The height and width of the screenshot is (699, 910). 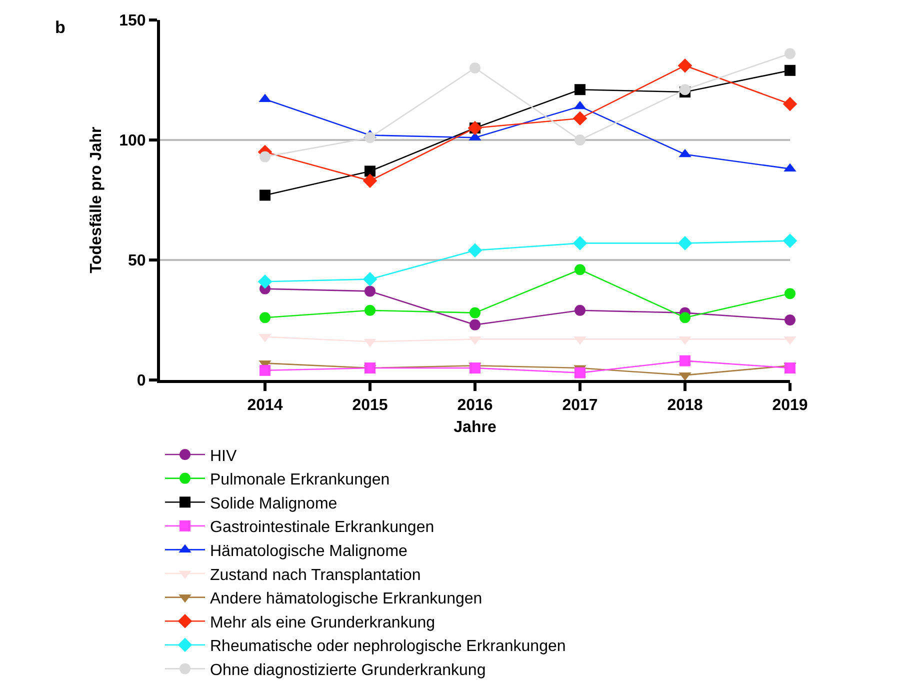 I want to click on legend-label: Rheumatische oder nephrologische Erkrankungen, so click(x=388, y=647).